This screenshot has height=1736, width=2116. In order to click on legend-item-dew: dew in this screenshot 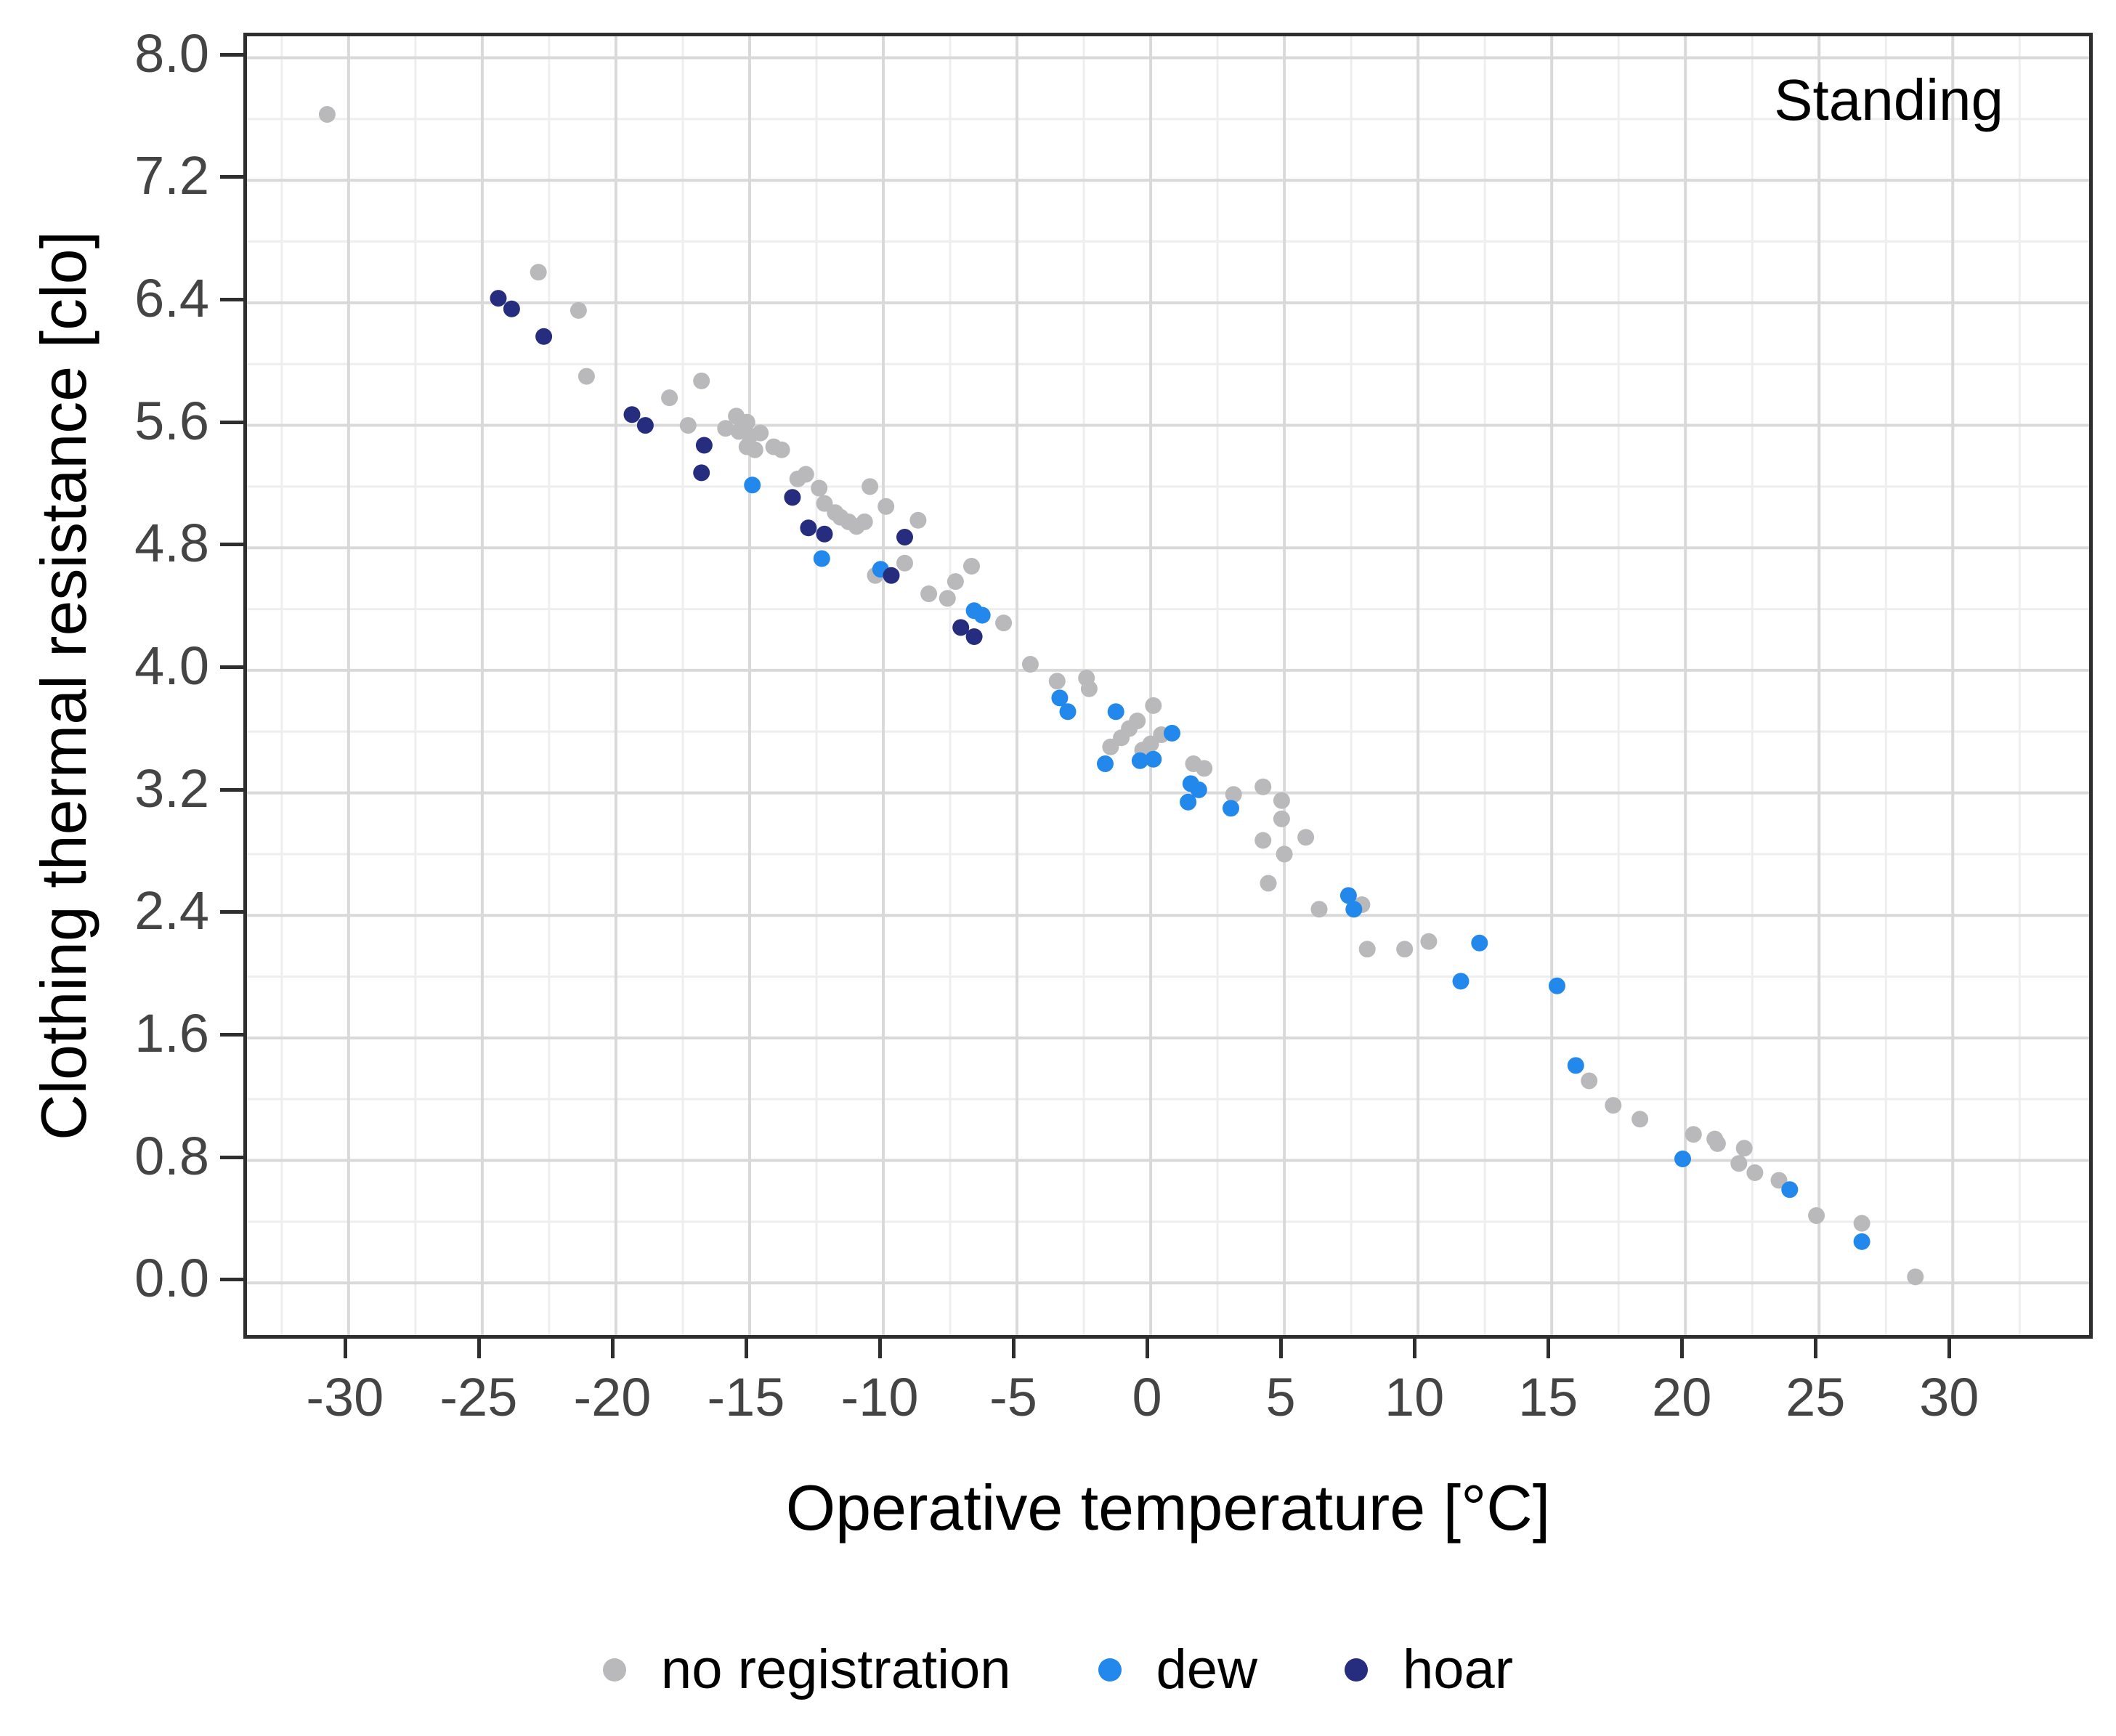, I will do `click(1177, 1669)`.